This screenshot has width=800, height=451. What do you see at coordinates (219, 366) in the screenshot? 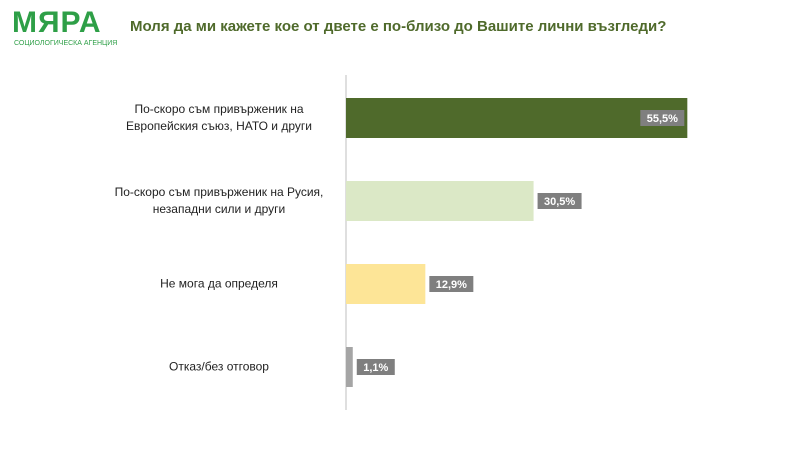
I see `category-label: Отказ/без отговор` at bounding box center [219, 366].